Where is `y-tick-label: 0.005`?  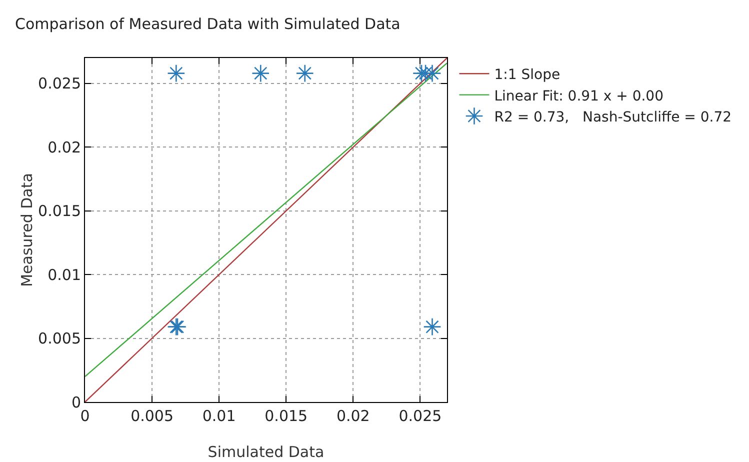 y-tick-label: 0.005 is located at coordinates (59, 339).